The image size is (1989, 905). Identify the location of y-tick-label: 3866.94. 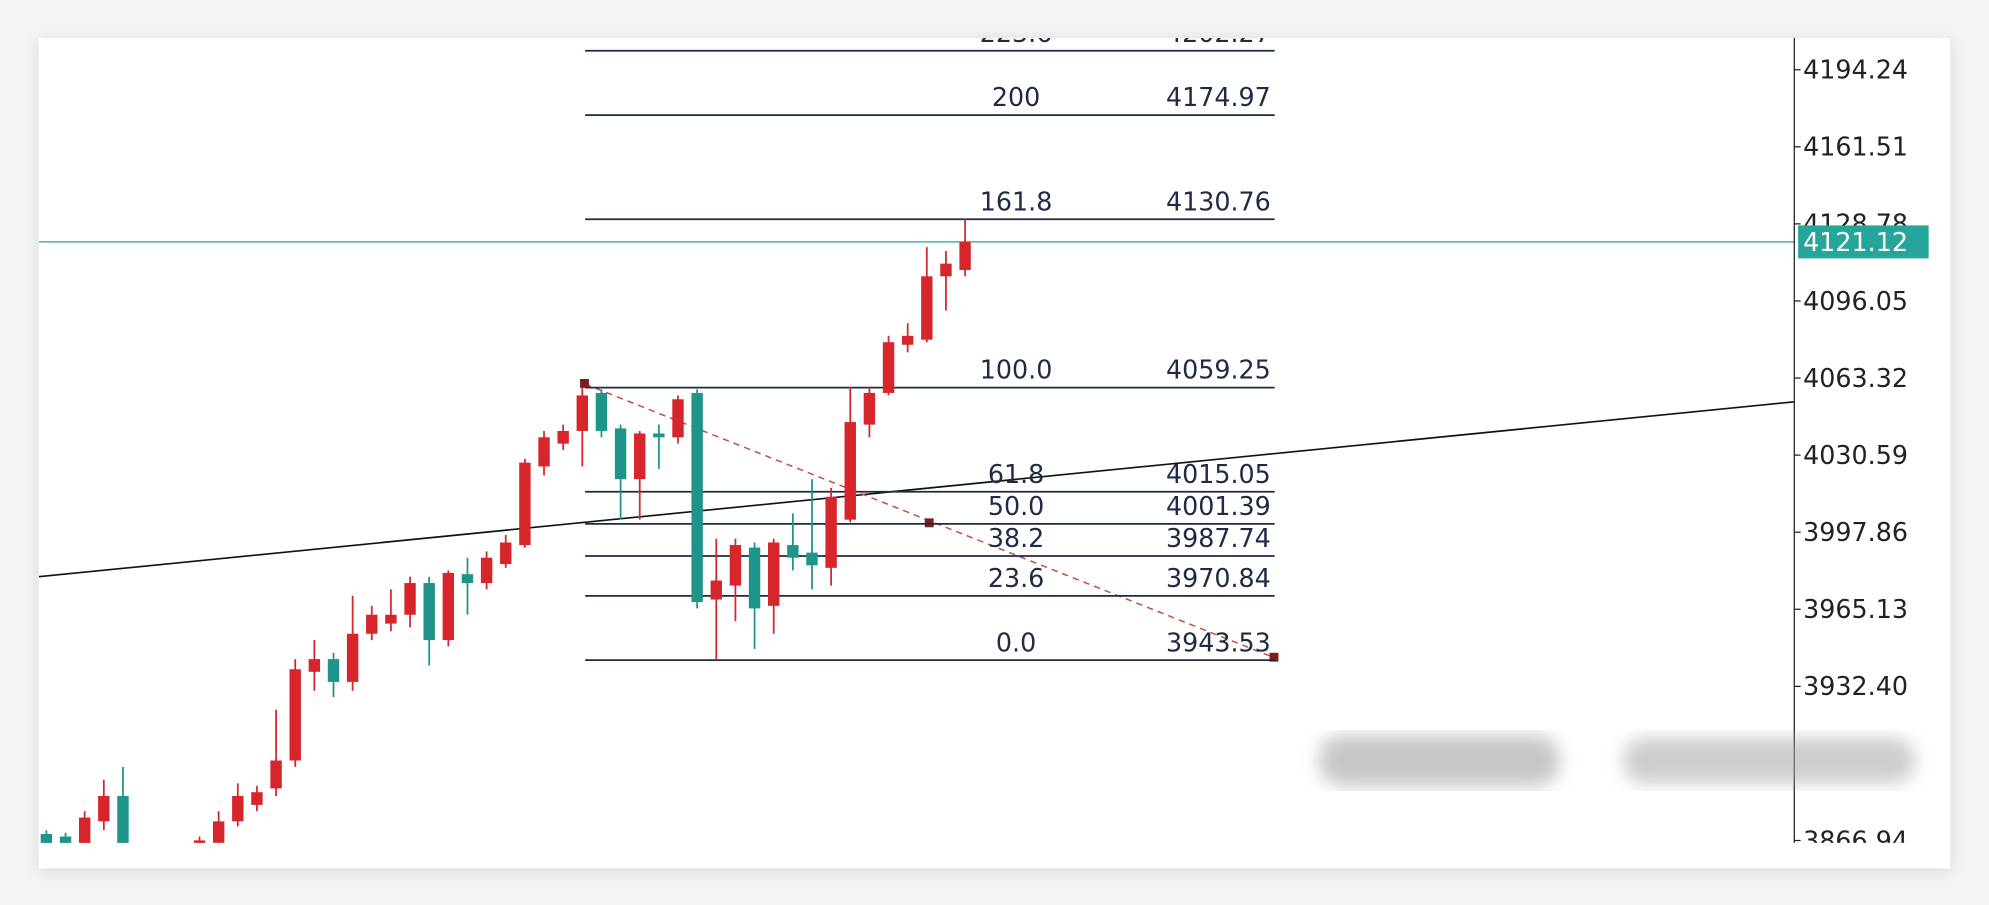
(1855, 840).